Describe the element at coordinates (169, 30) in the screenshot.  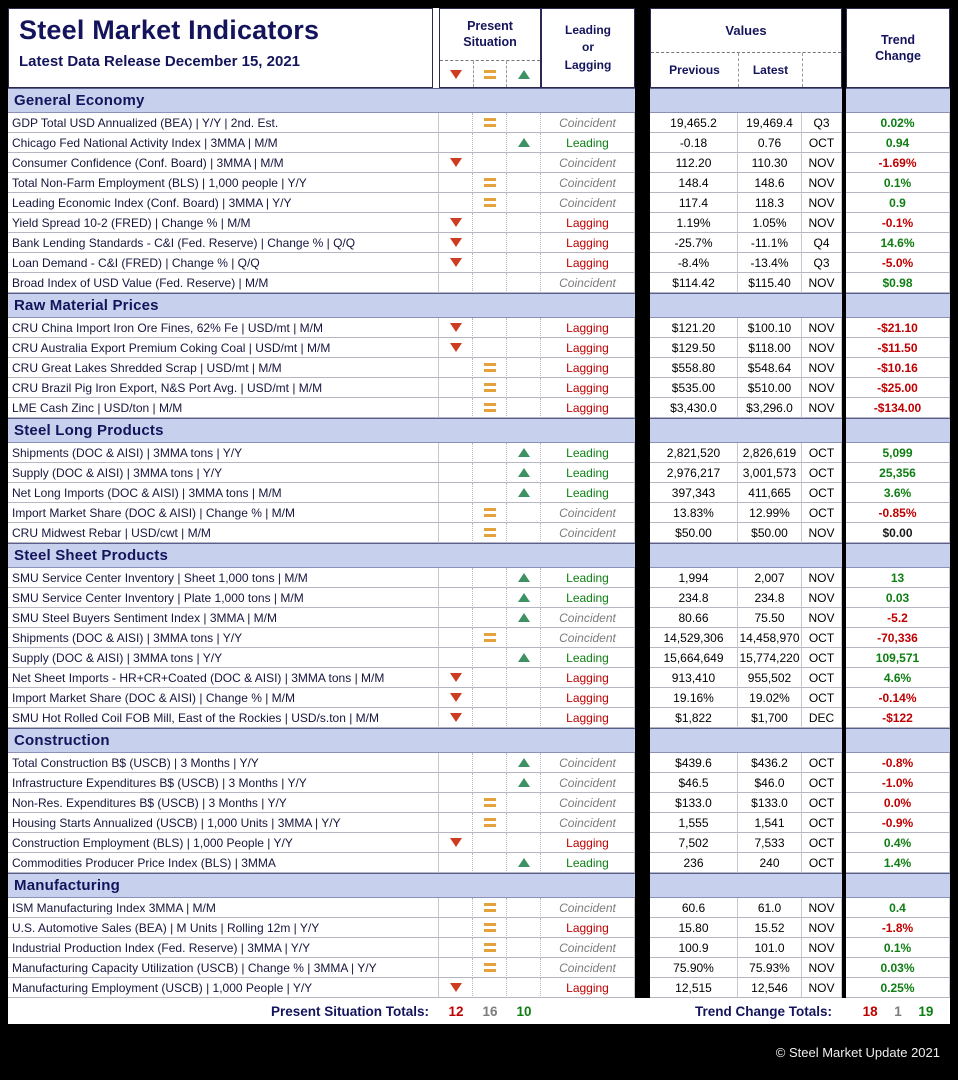
I see `page-title: Steel Market Indicators` at that location.